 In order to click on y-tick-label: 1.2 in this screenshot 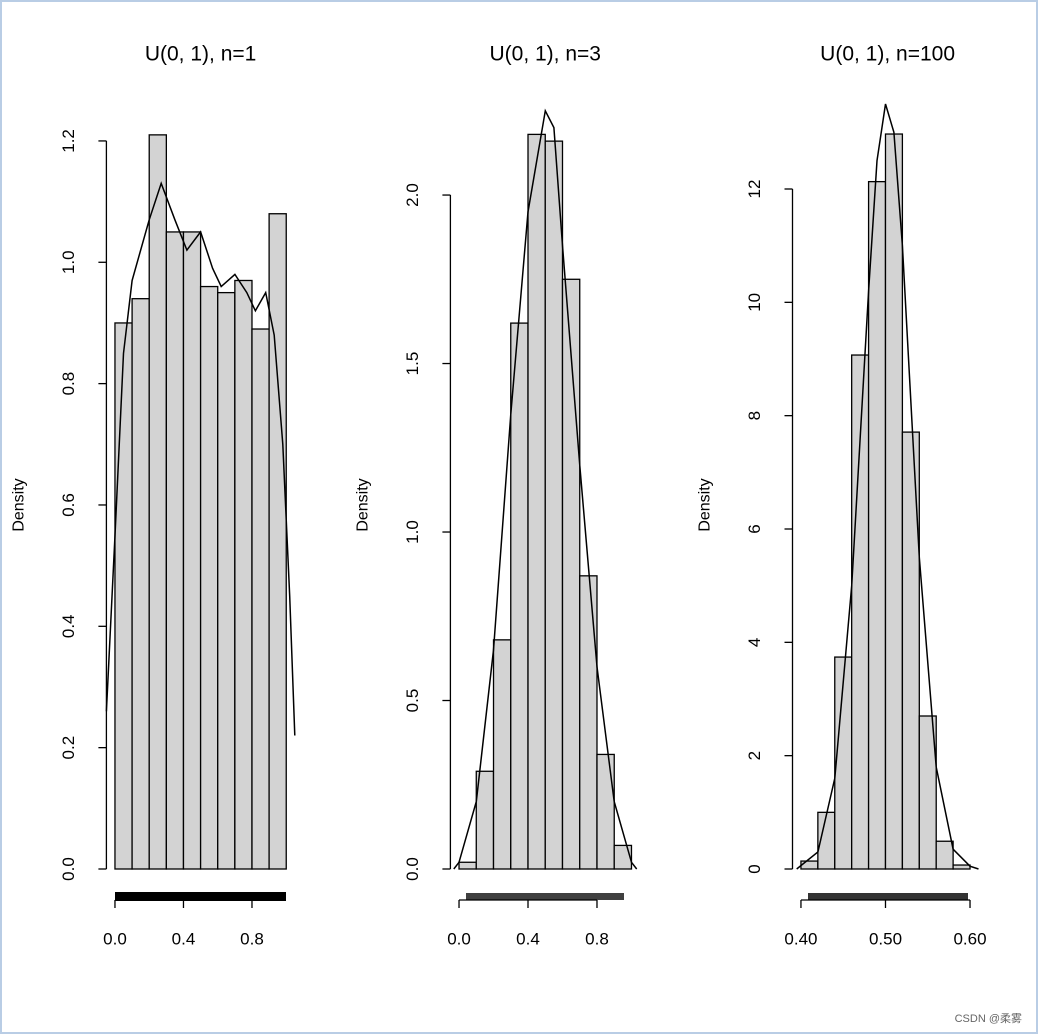, I will do `click(68, 141)`.